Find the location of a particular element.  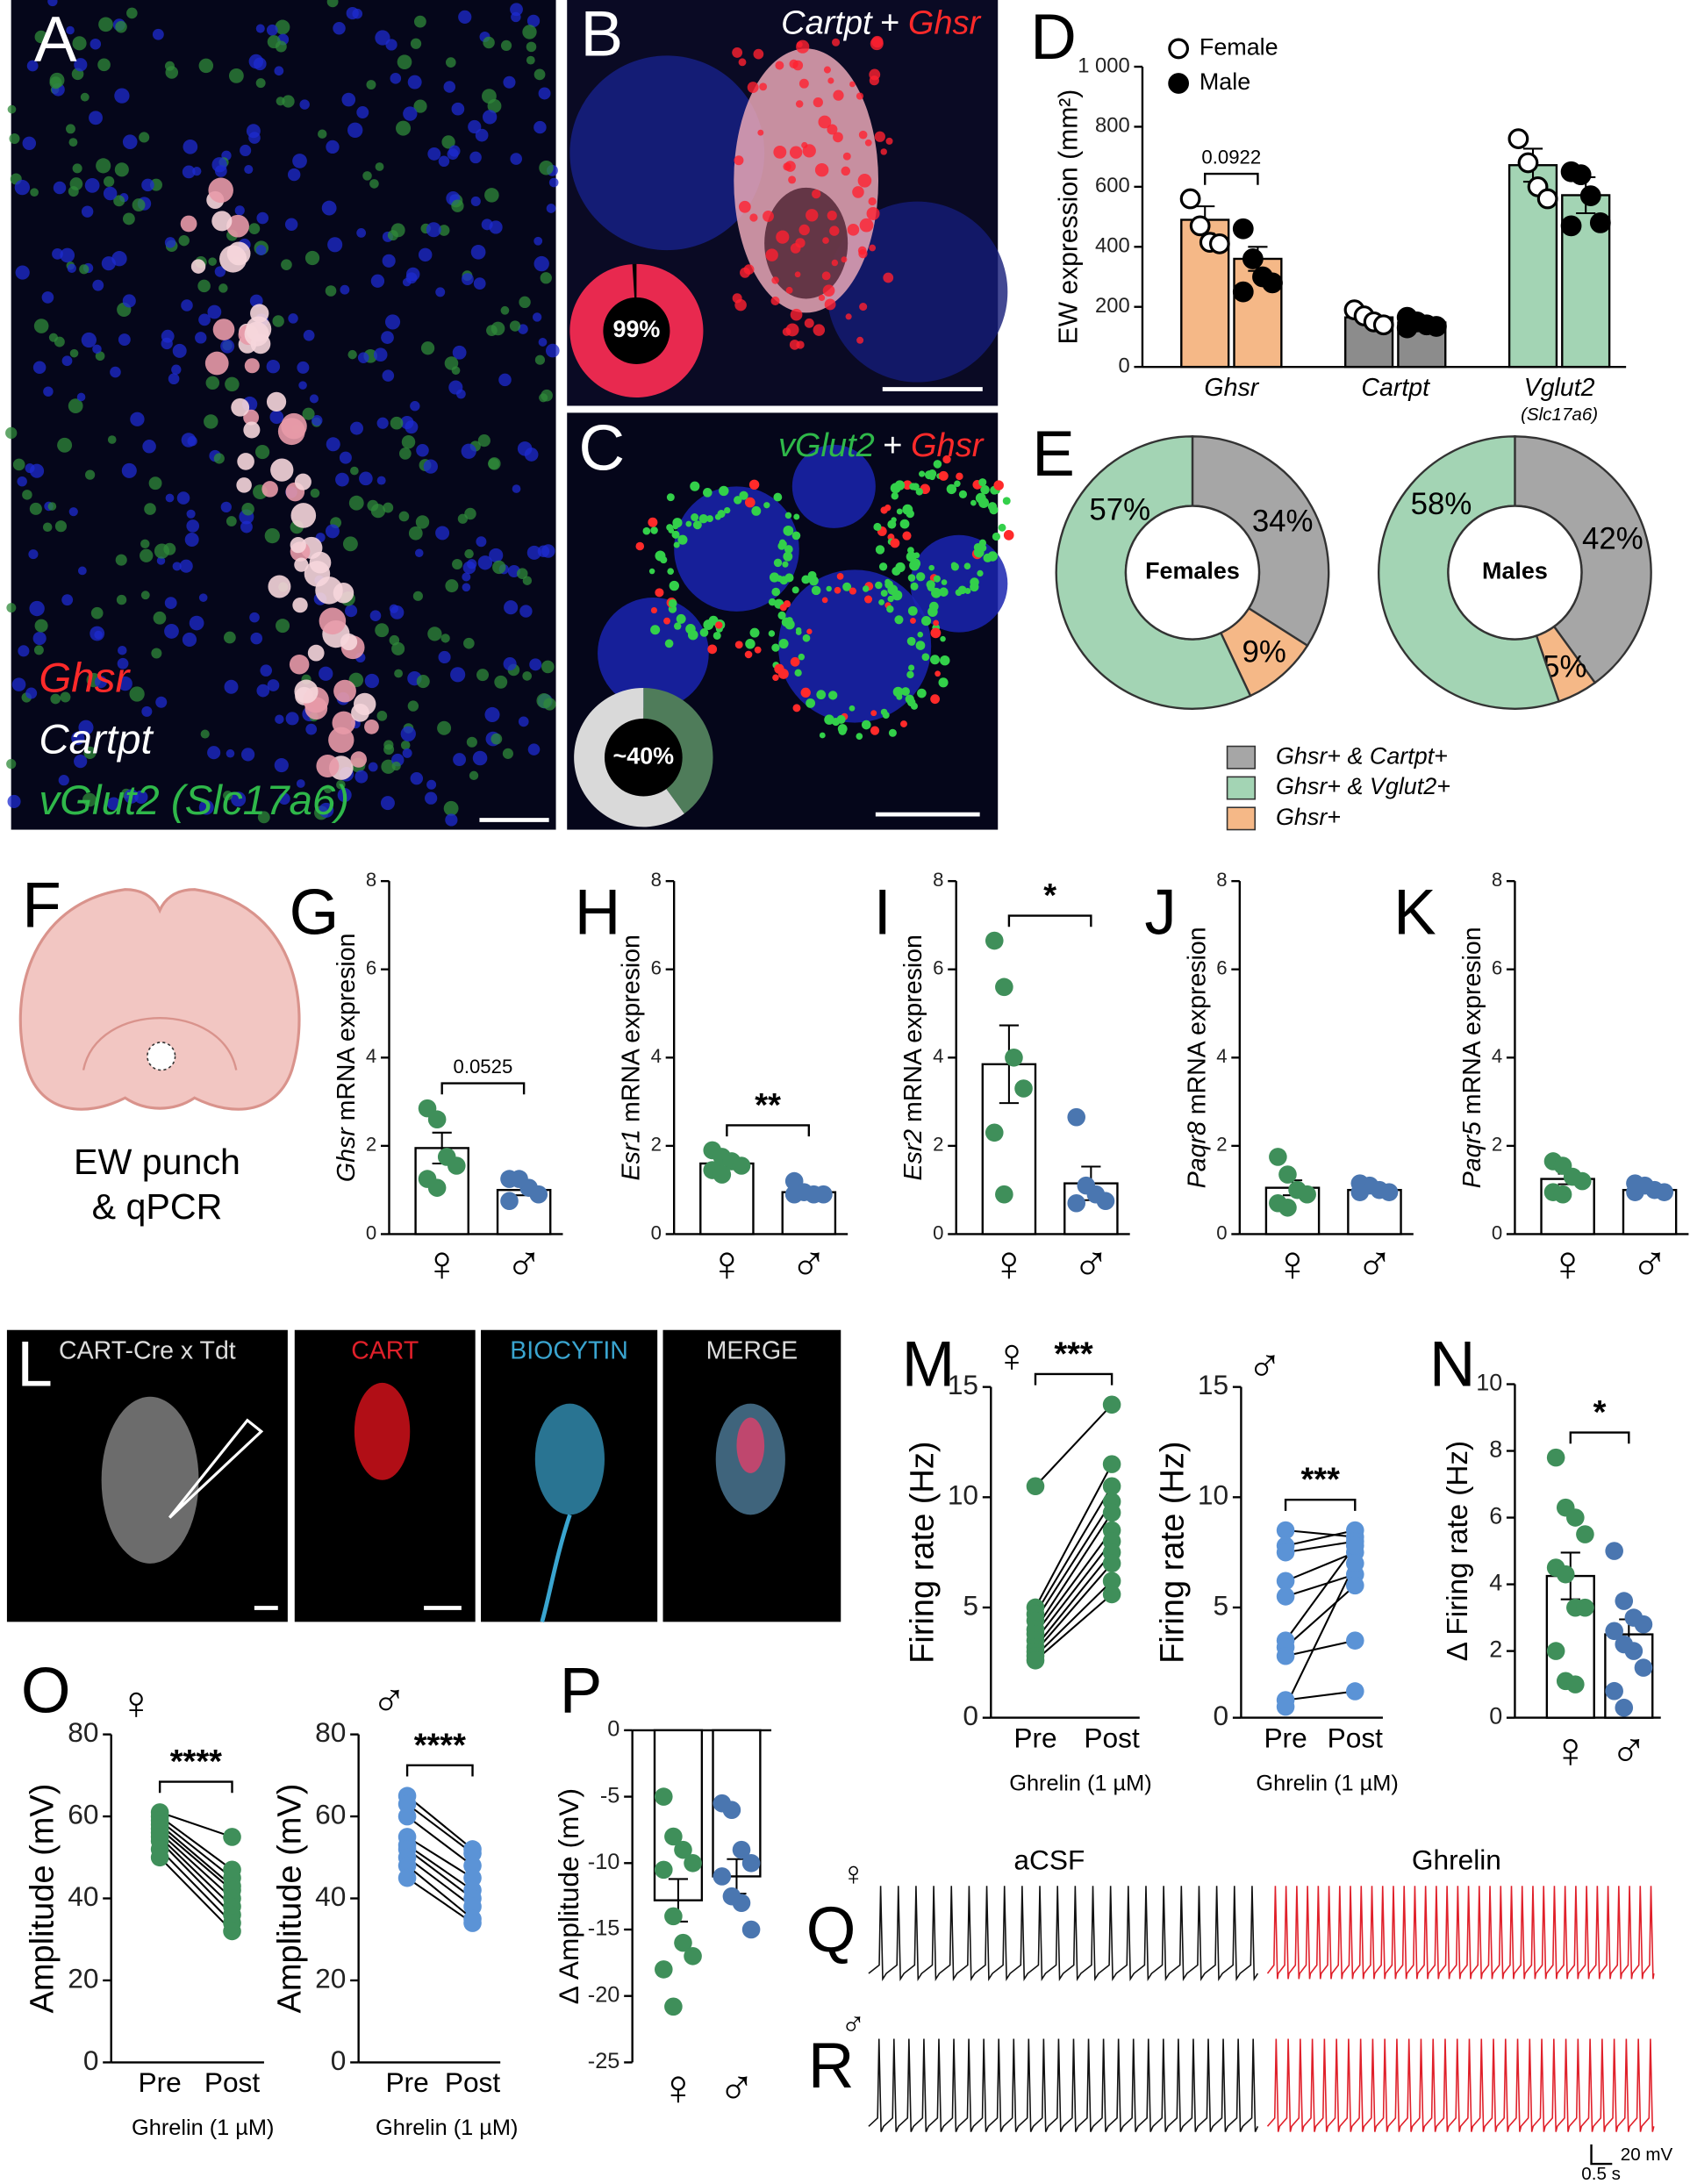

value-label: ~40% is located at coordinates (644, 755).